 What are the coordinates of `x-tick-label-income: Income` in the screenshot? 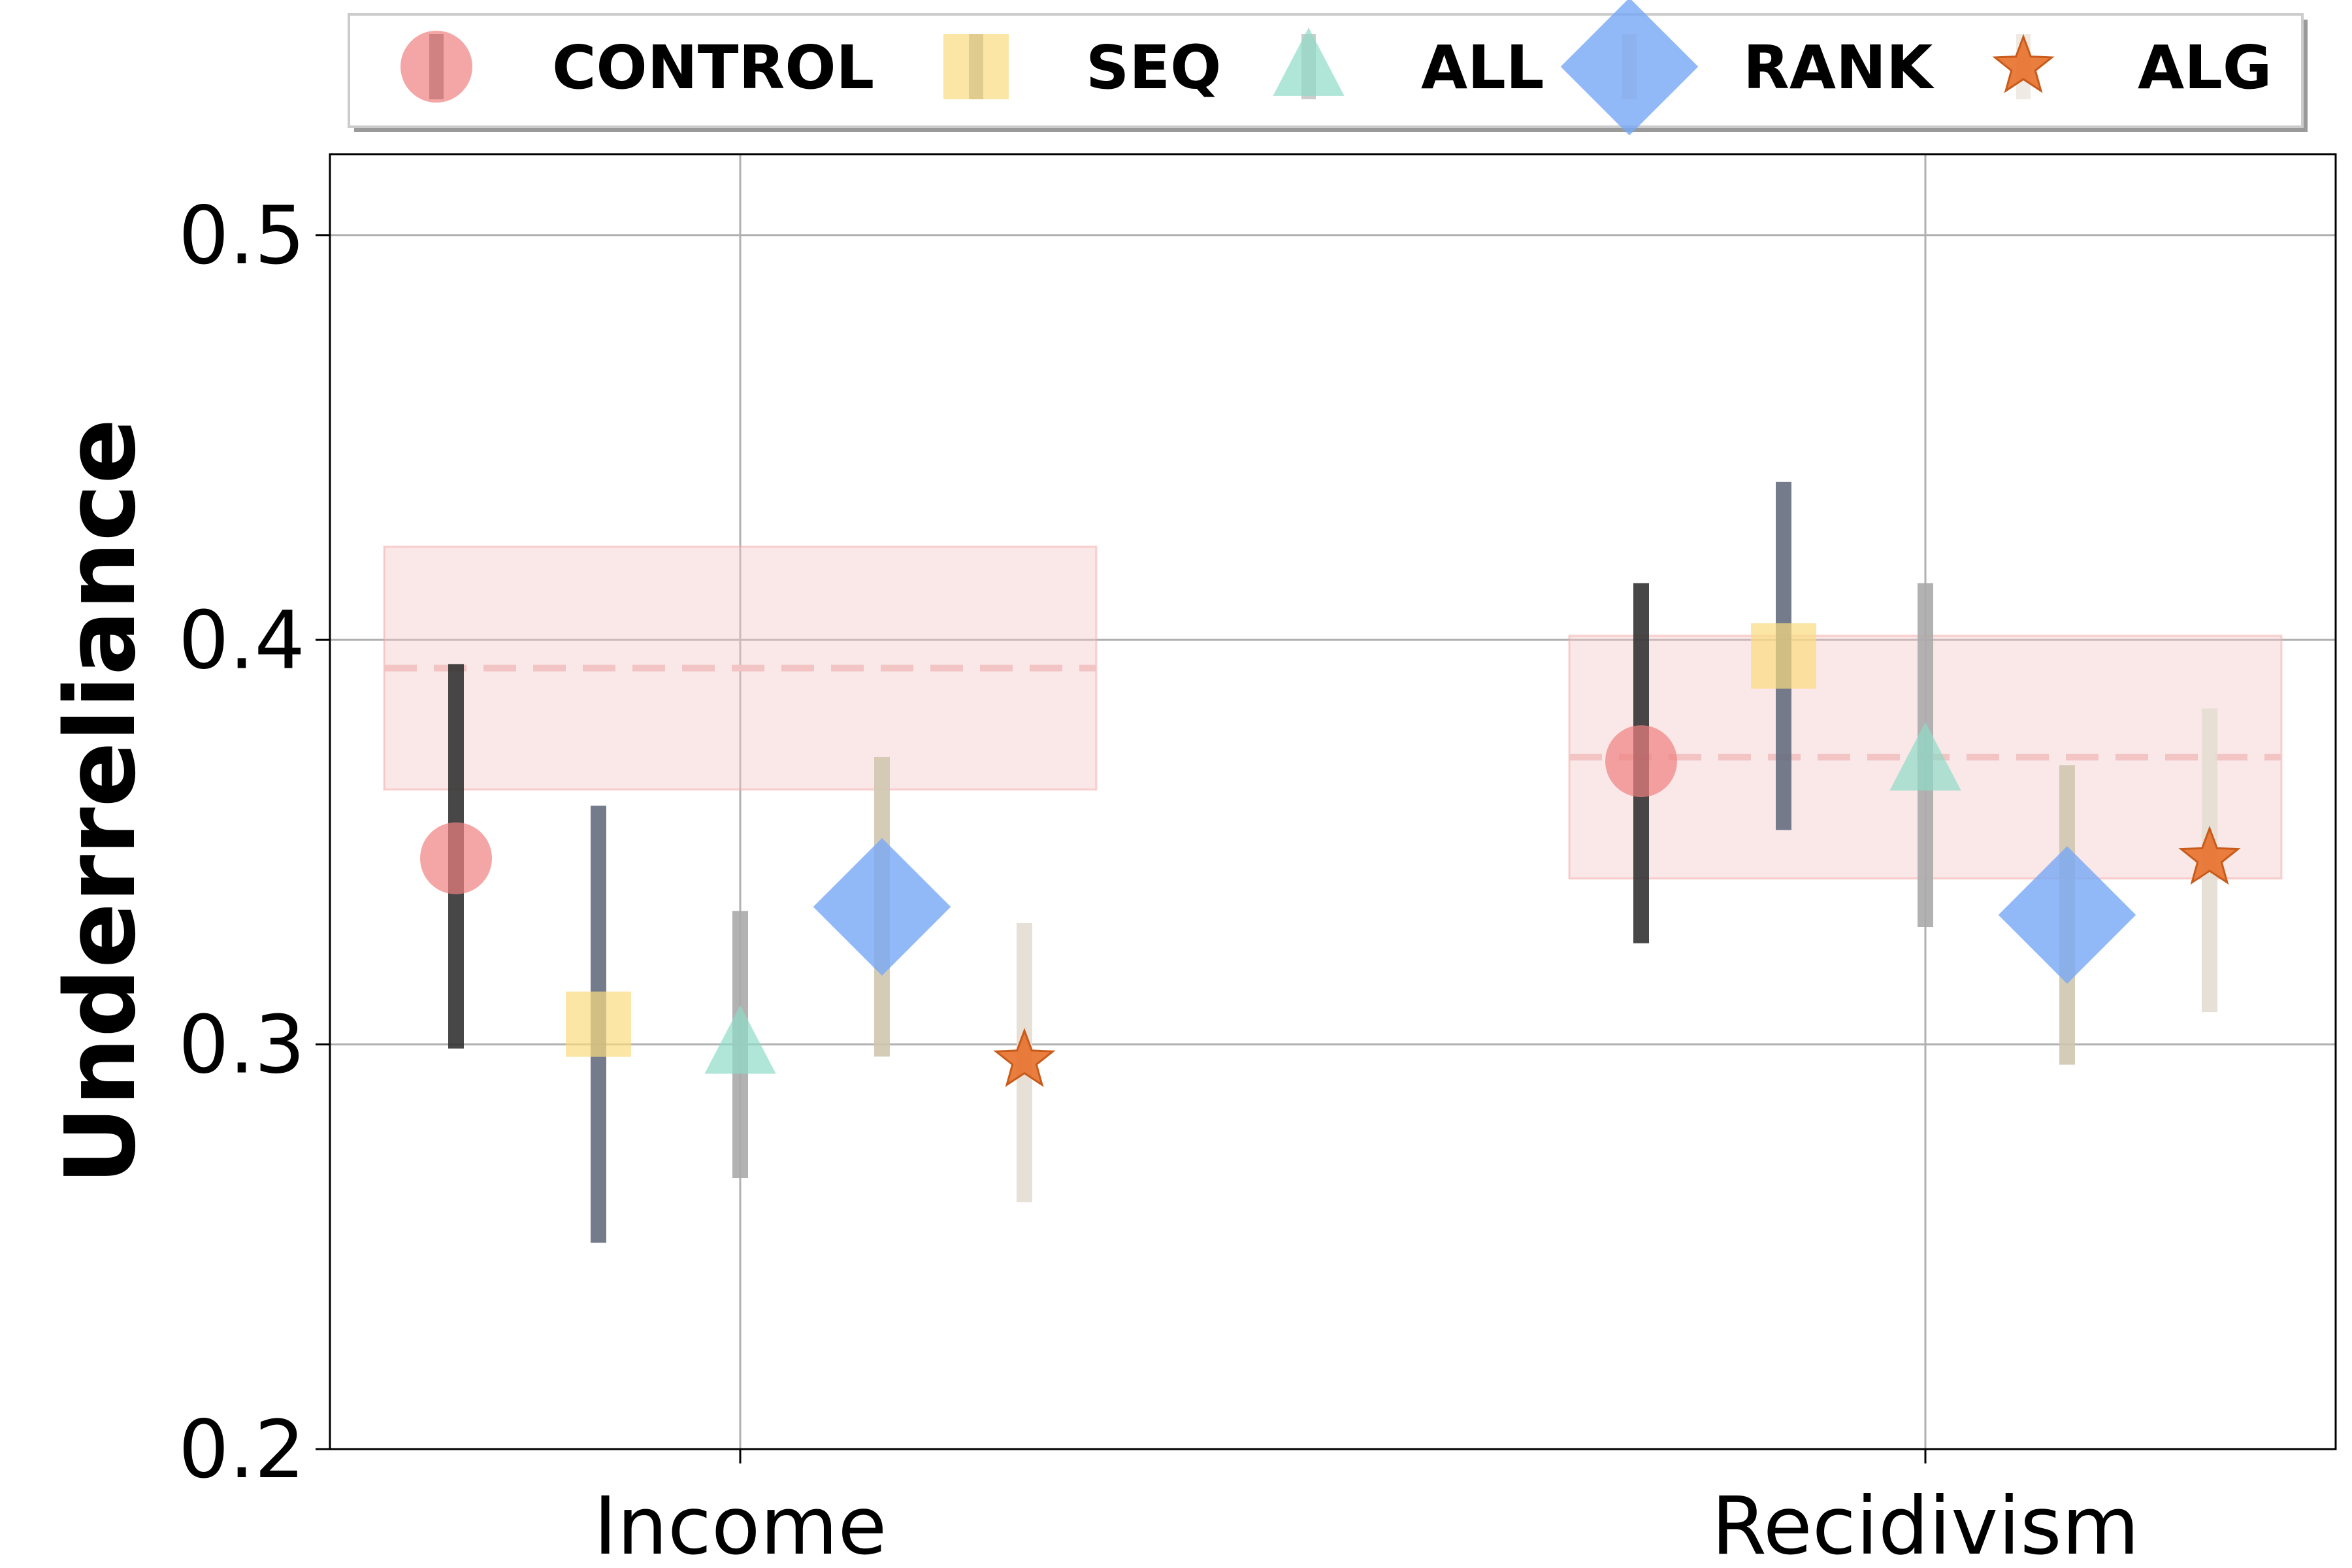 It's located at (740, 1524).